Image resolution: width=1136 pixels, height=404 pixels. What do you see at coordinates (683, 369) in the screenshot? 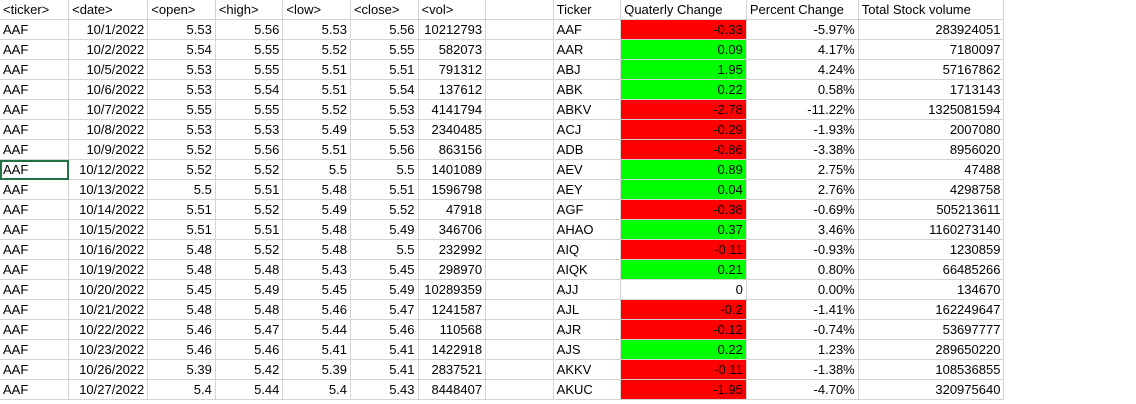
I see `cell-quarterly-change: -0.11` at bounding box center [683, 369].